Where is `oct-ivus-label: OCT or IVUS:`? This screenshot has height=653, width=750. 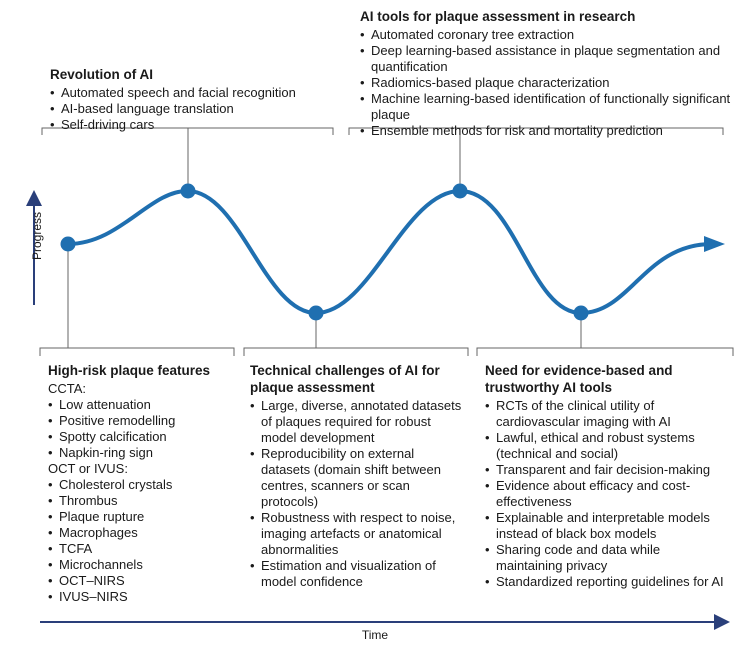 oct-ivus-label: OCT or IVUS: is located at coordinates (88, 468).